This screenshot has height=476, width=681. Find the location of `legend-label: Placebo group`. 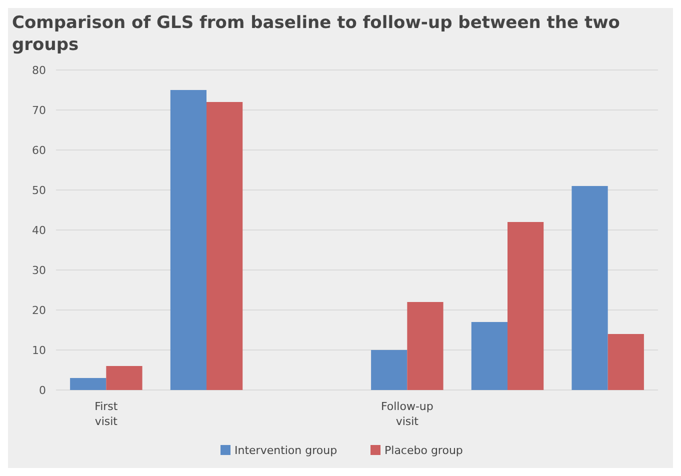

legend-label: Placebo group is located at coordinates (423, 450).